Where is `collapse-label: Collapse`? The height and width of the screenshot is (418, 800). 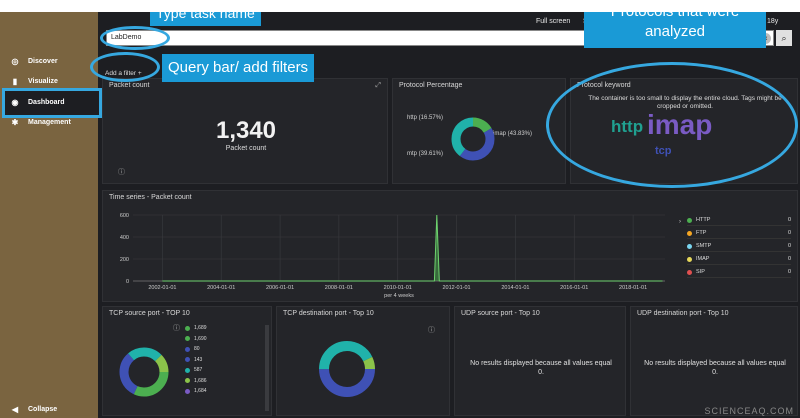
collapse-label: Collapse is located at coordinates (43, 409).